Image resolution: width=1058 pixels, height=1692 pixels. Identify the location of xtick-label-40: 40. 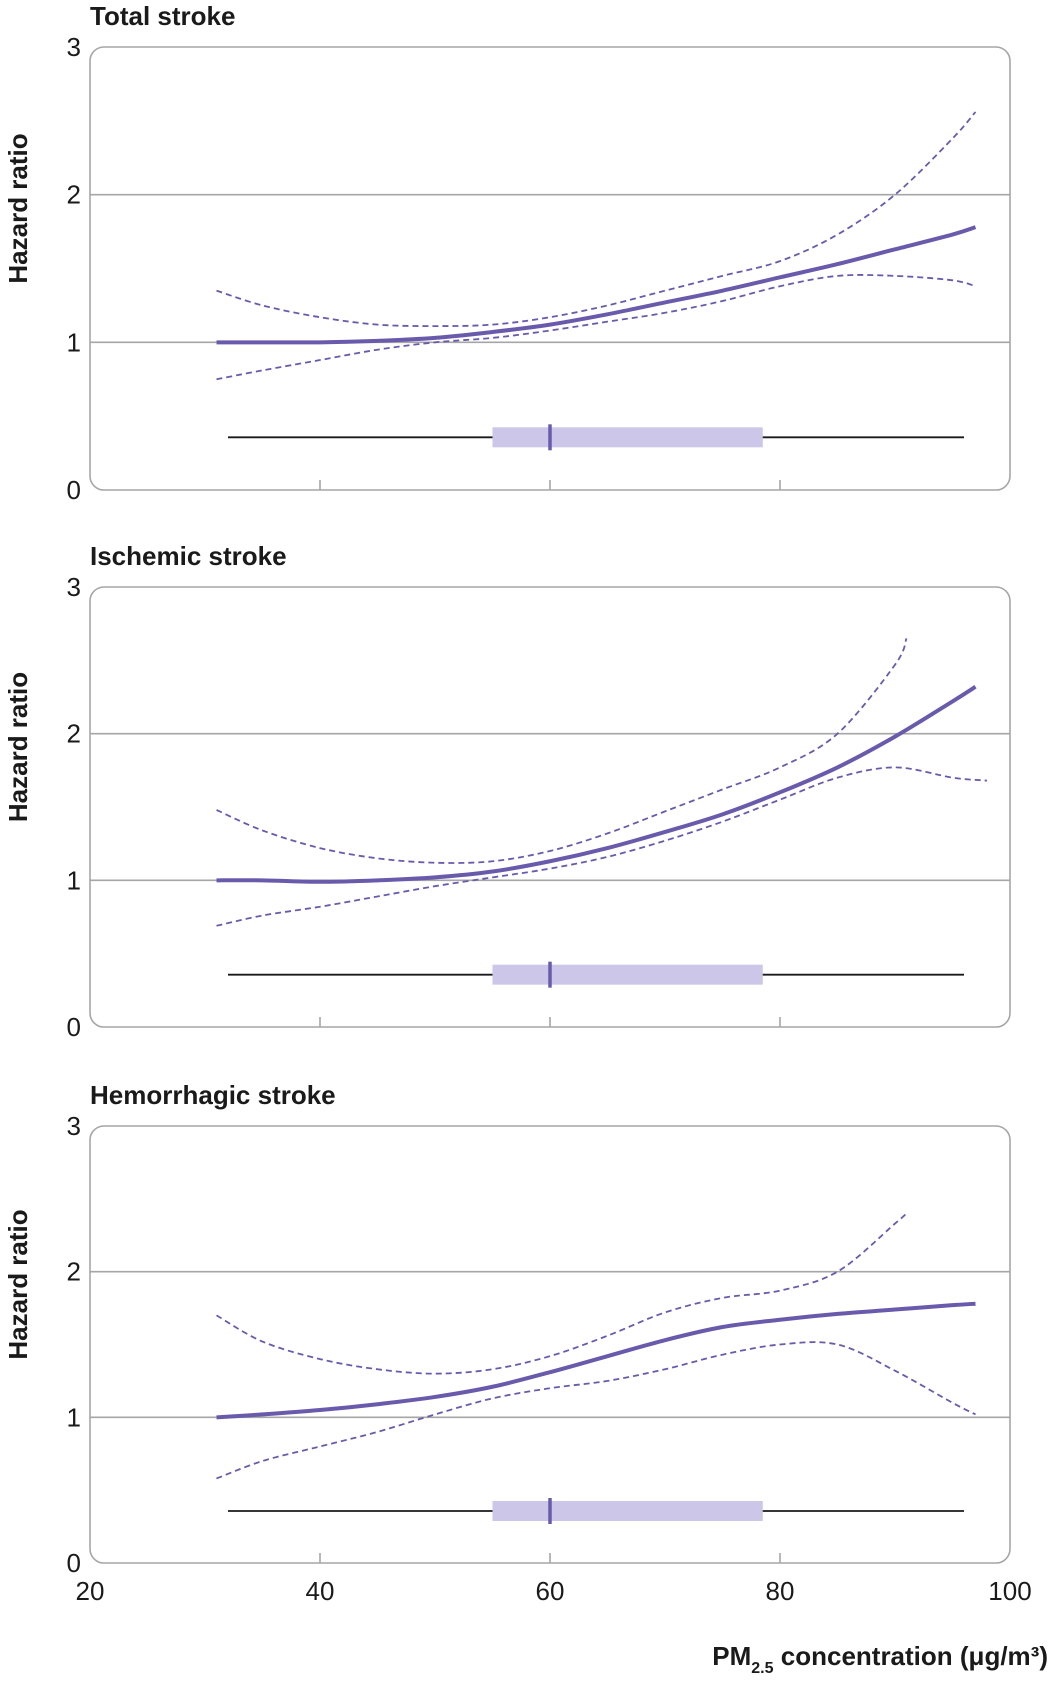
(320, 1591).